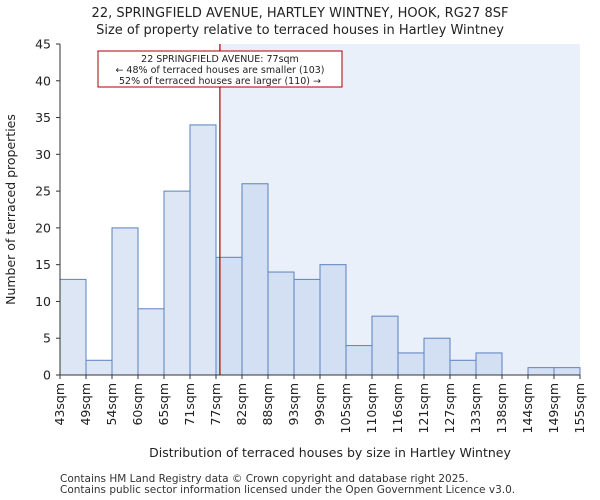 This screenshot has height=500, width=600. I want to click on y-tick-label: 10, so click(43, 301).